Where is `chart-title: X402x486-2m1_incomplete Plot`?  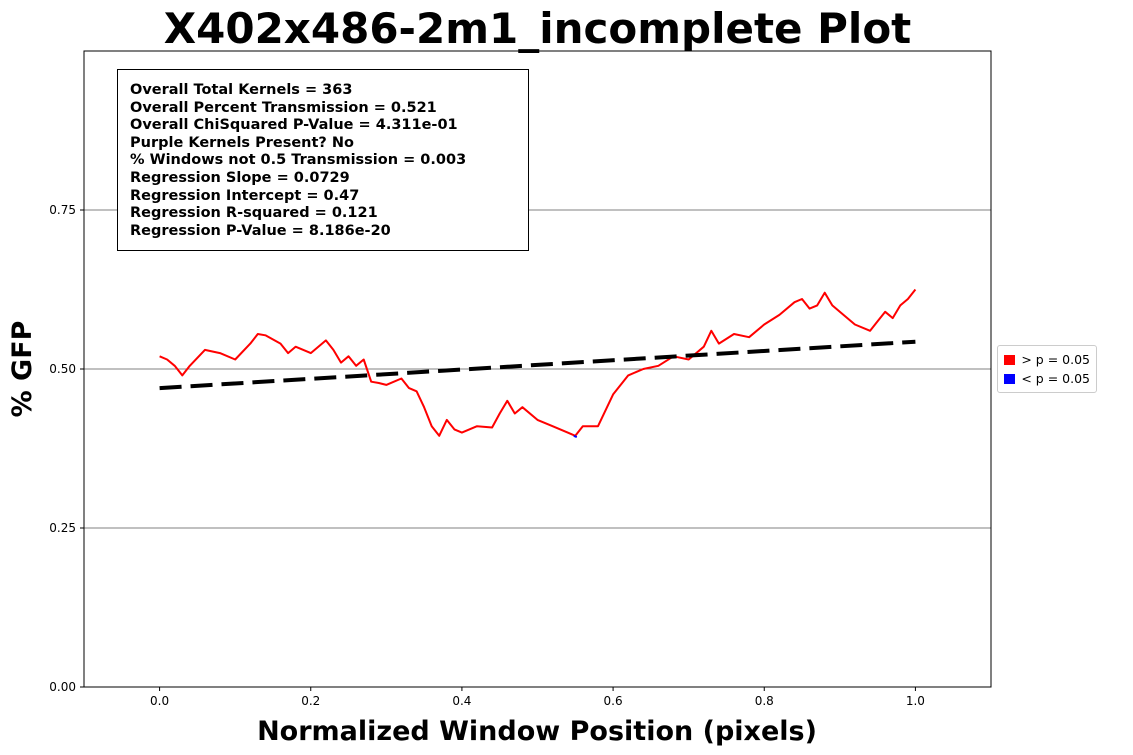
chart-title: X402x486-2m1_incomplete Plot is located at coordinates (537, 28).